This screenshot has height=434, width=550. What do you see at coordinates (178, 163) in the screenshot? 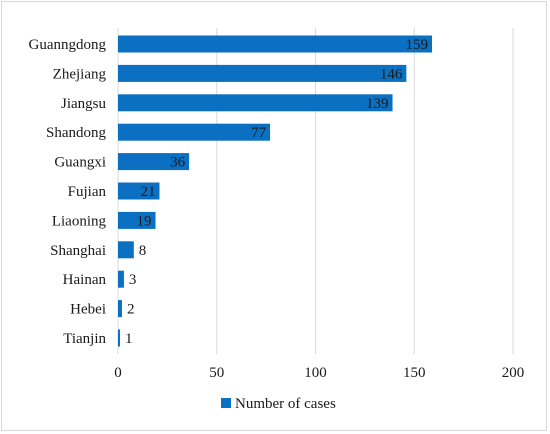
I see `data-label: 36` at bounding box center [178, 163].